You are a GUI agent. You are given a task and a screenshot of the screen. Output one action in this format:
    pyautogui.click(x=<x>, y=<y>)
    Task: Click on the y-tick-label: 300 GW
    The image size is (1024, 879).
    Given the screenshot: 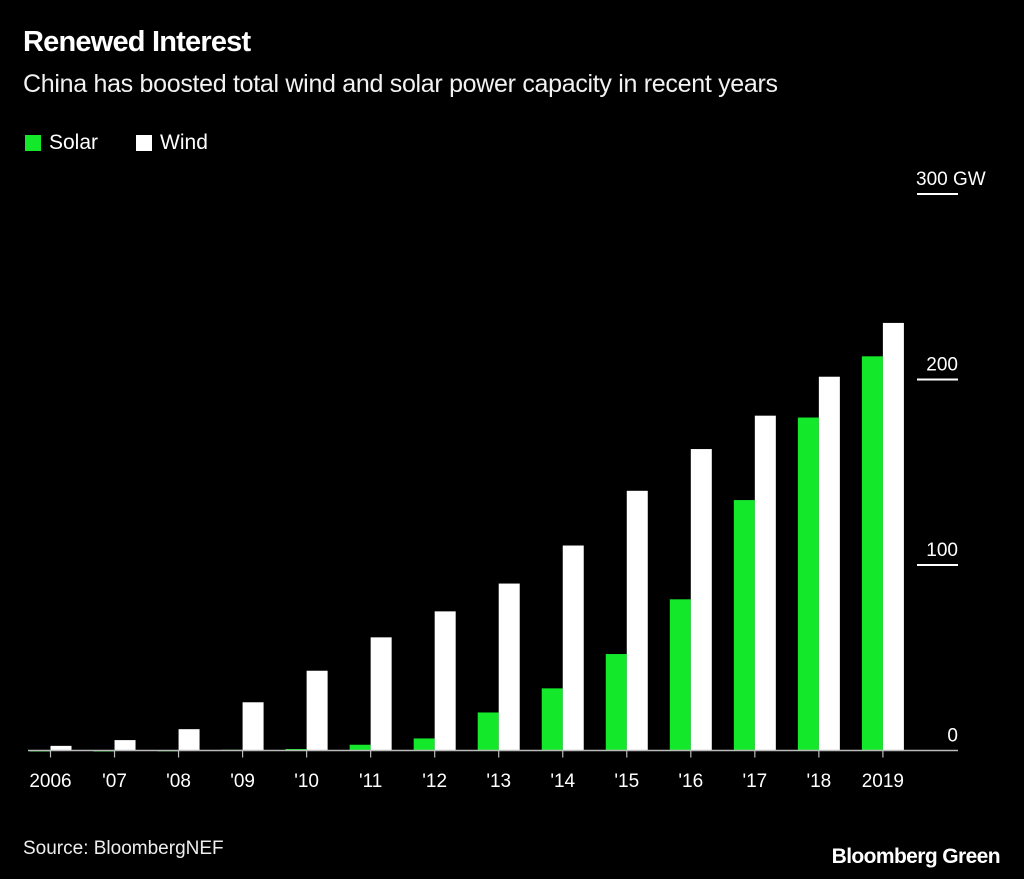 What is the action you would take?
    pyautogui.click(x=951, y=179)
    